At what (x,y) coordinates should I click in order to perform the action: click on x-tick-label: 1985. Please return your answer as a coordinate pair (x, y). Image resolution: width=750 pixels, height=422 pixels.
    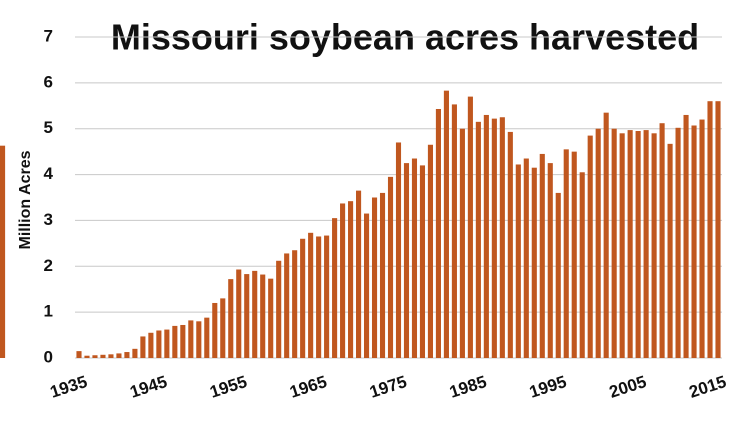
    Looking at the image, I should click on (468, 387).